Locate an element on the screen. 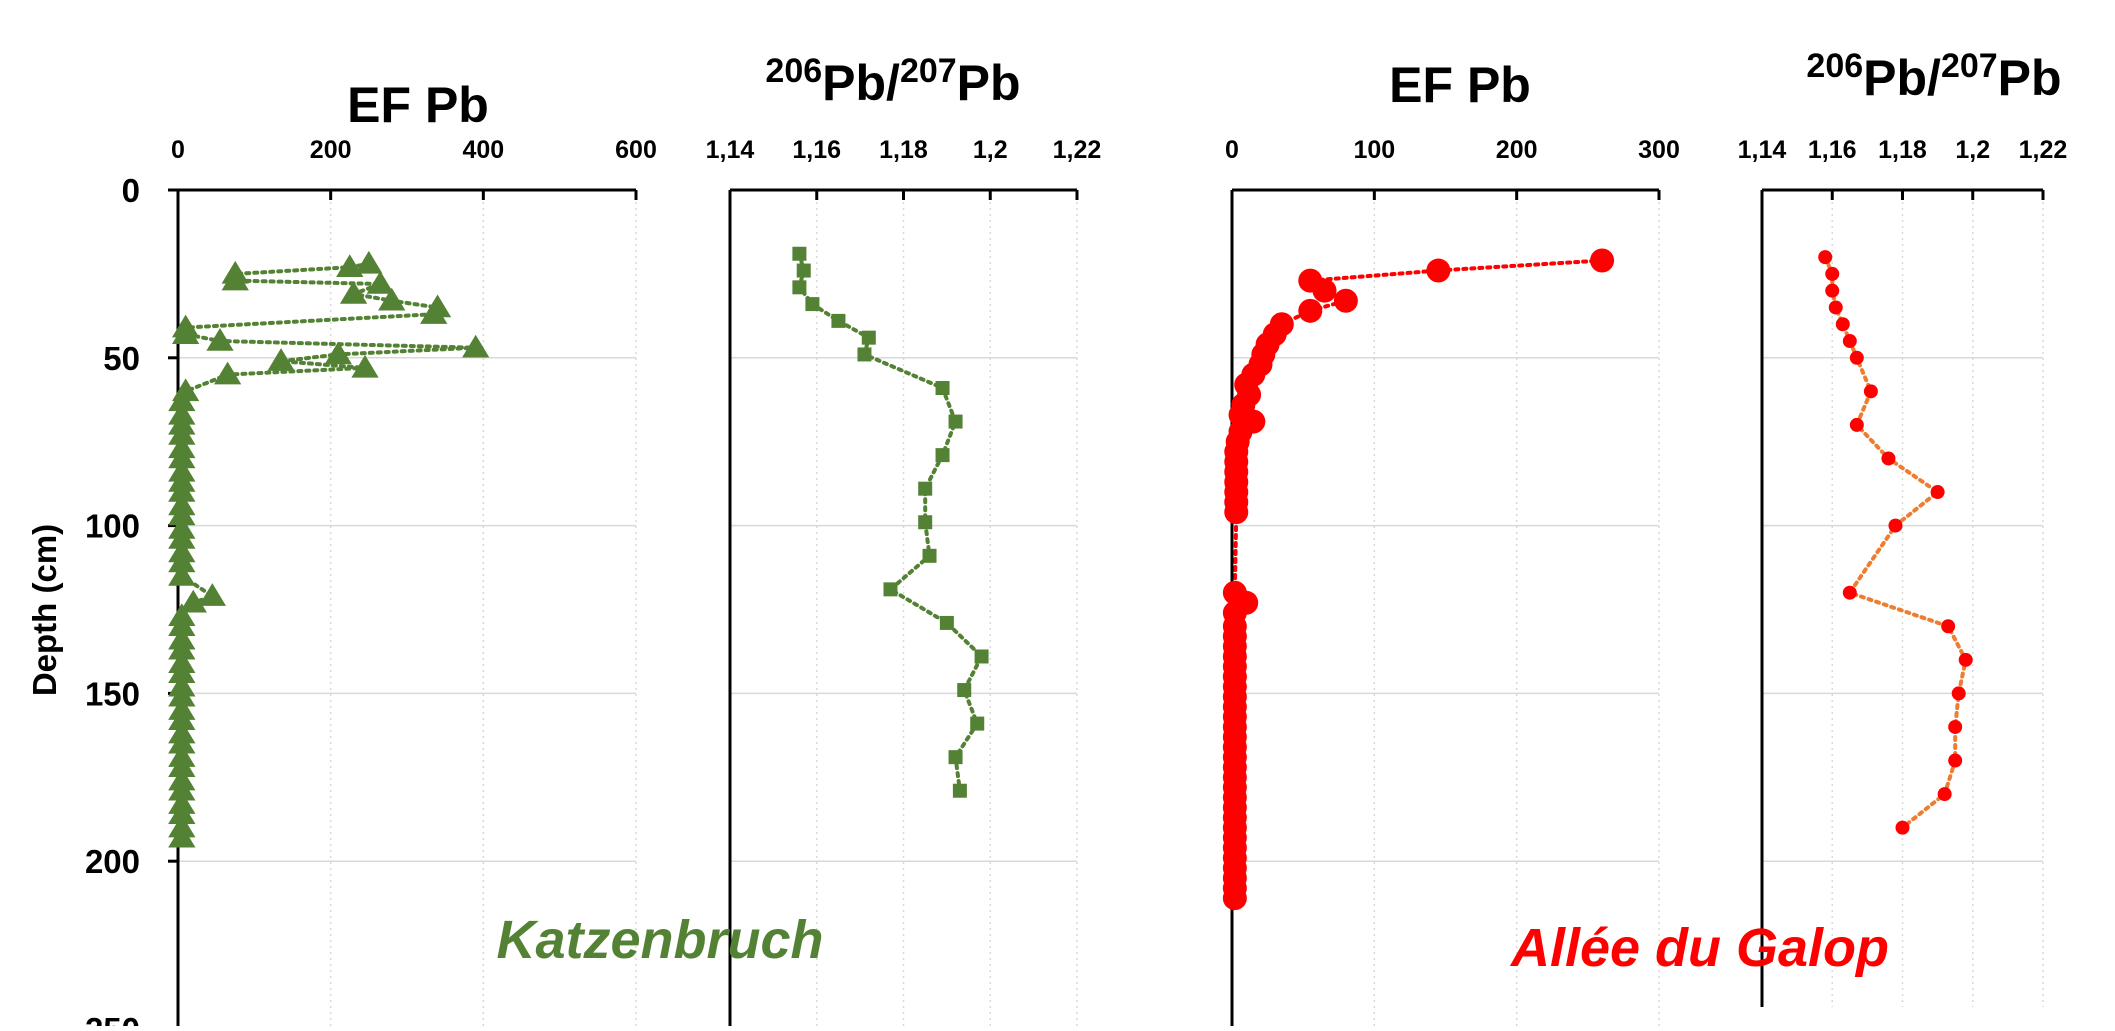 The height and width of the screenshot is (1031, 2115). panel3-x-tick-label: 300 is located at coordinates (1659, 150).